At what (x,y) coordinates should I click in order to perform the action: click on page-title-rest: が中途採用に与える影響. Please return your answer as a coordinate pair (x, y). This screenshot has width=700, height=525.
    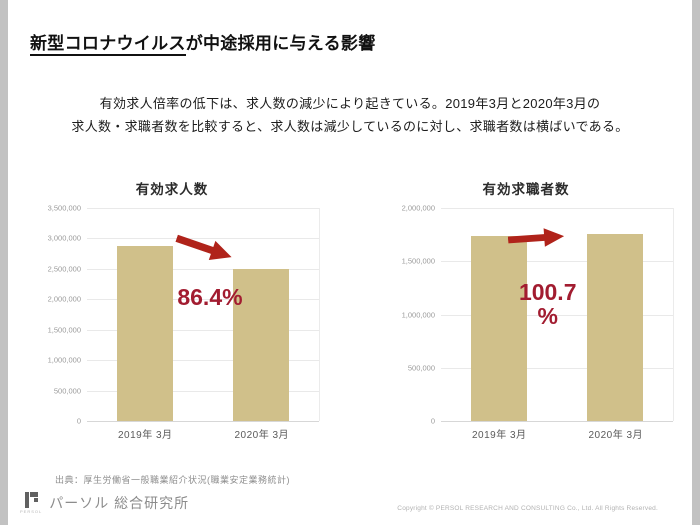
    Looking at the image, I should click on (280, 43).